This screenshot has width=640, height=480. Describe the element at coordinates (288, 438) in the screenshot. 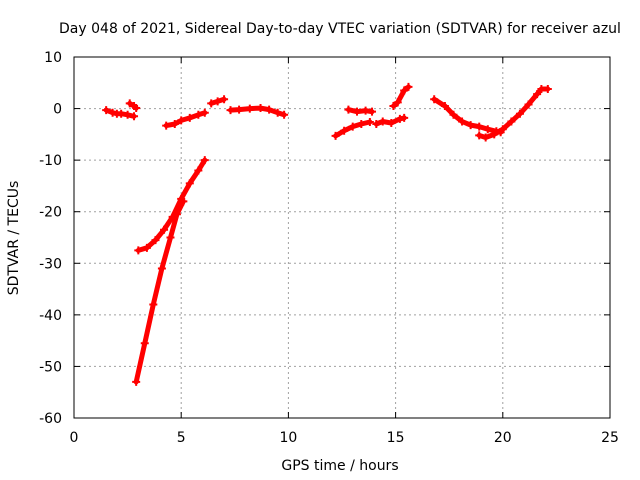

I see `x-tick-label: 10` at that location.